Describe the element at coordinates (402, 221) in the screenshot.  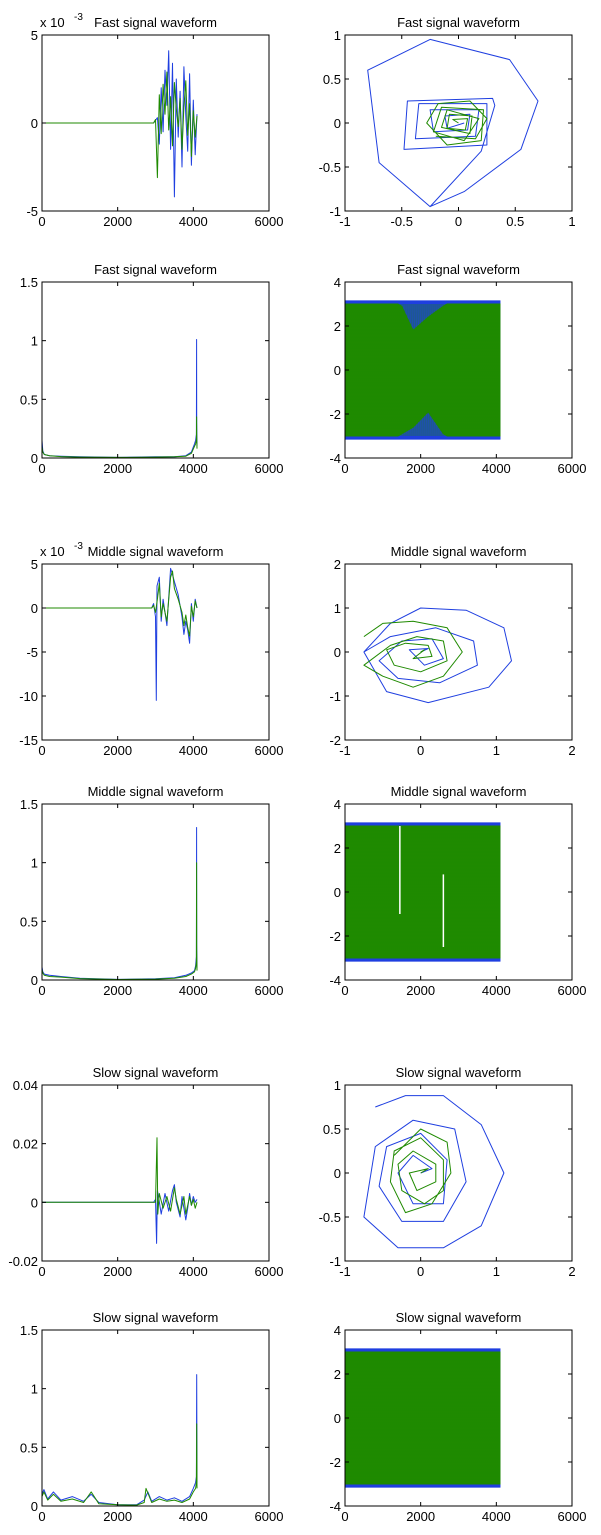
I see `x-tick-label: -0.5` at that location.